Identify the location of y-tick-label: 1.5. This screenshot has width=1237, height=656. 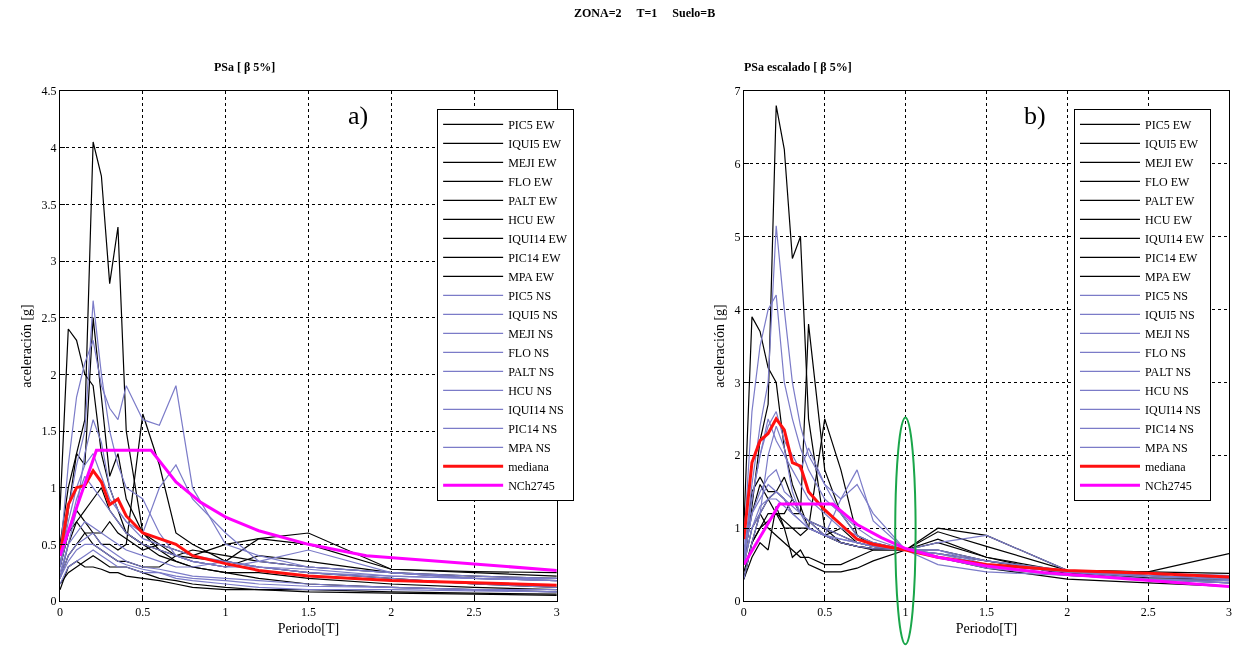
(49, 431).